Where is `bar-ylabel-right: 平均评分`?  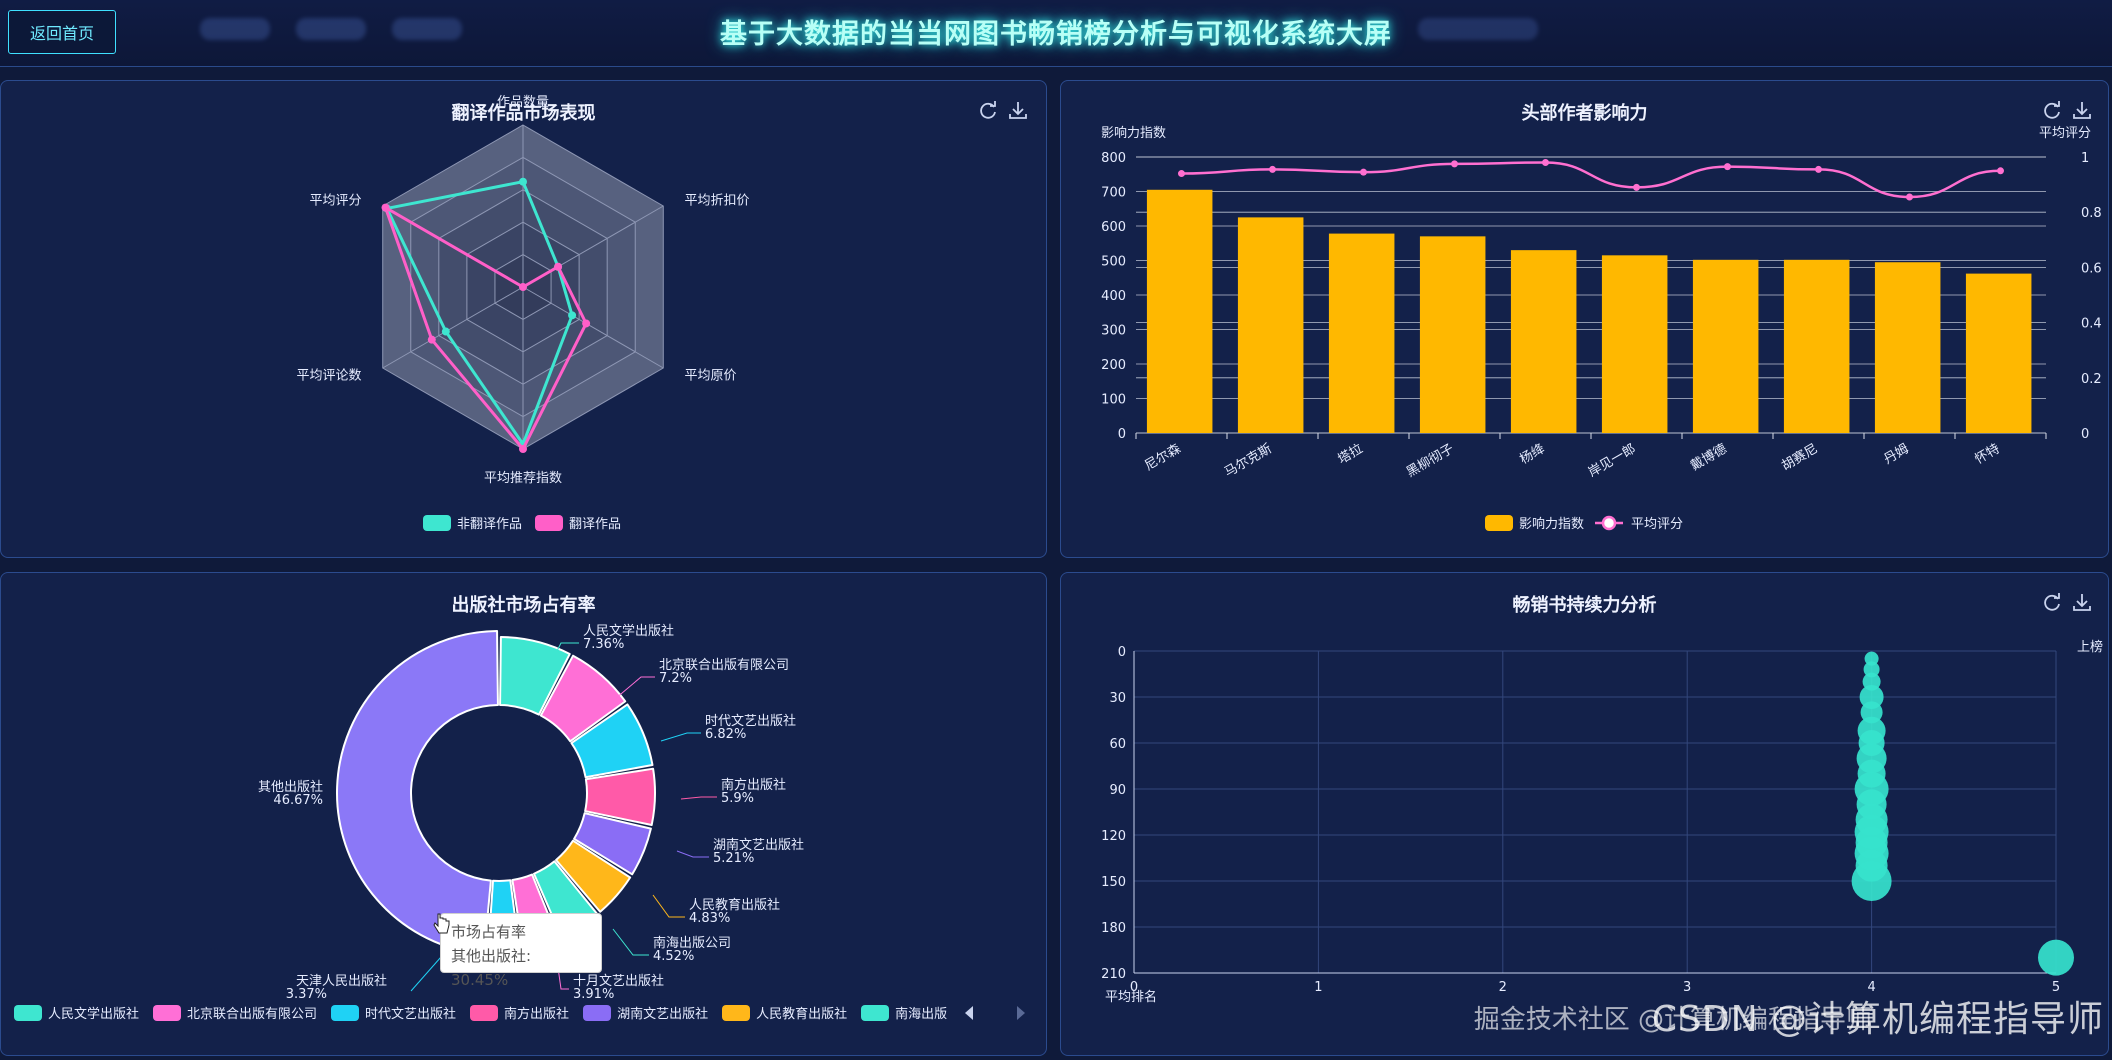
bar-ylabel-right: 平均评分 is located at coordinates (2065, 133).